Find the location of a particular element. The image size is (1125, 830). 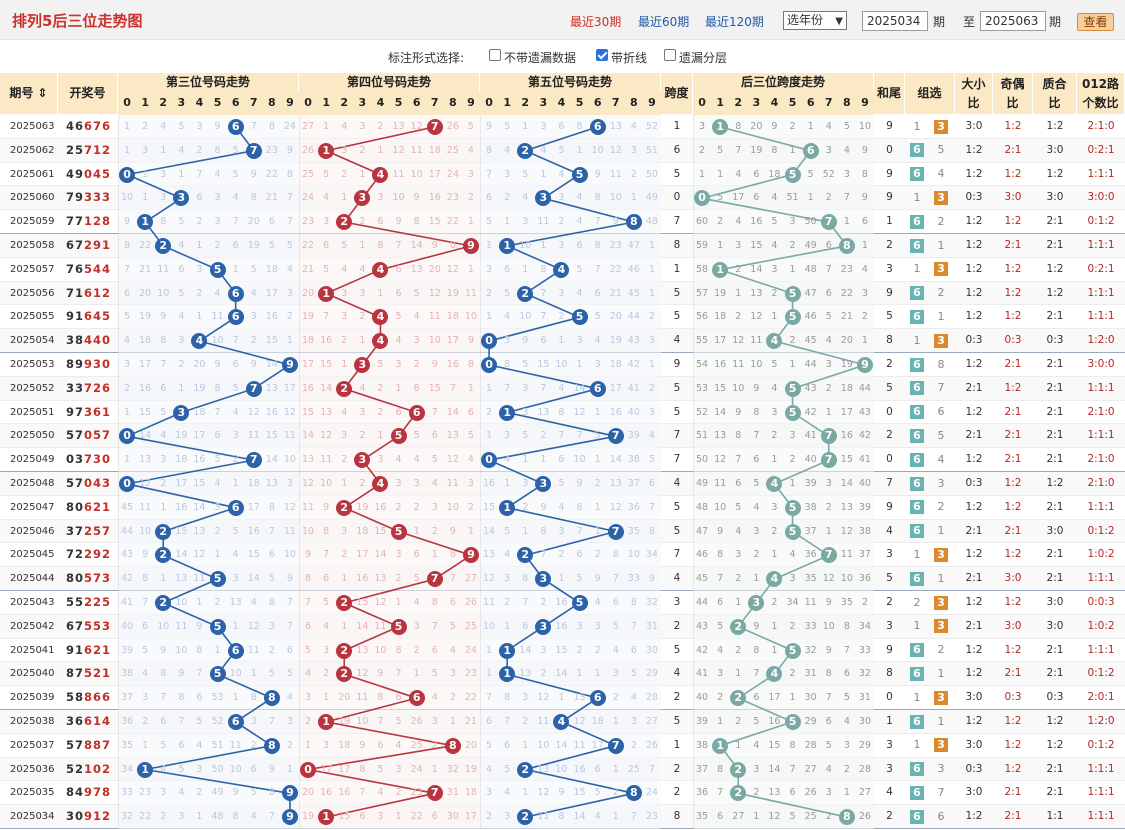

column-issue-header: 期号 ⇕ is located at coordinates (29, 94).